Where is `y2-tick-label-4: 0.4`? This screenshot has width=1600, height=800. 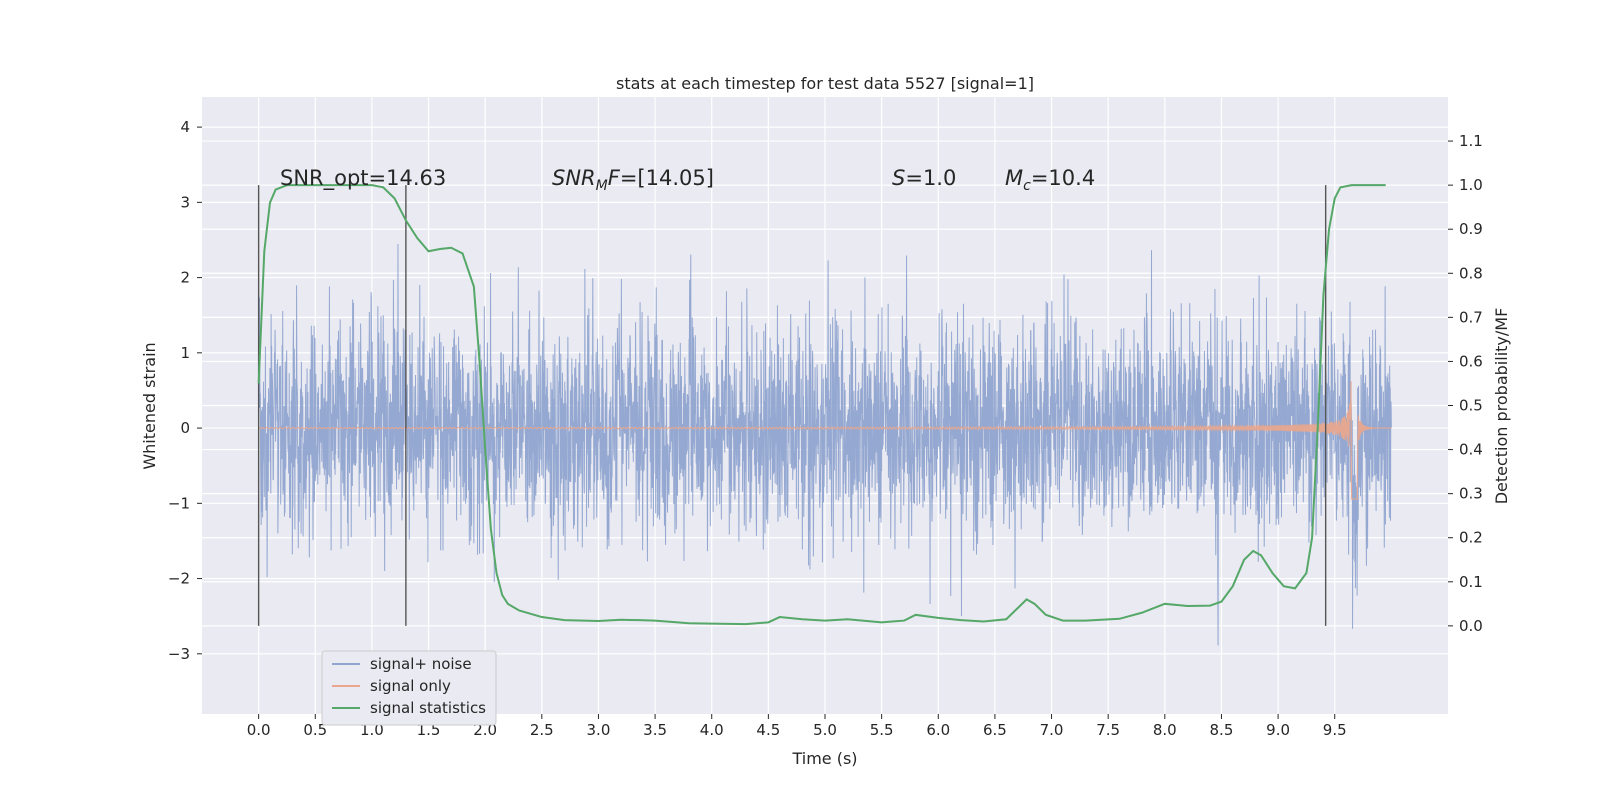 y2-tick-label-4: 0.4 is located at coordinates (1471, 450).